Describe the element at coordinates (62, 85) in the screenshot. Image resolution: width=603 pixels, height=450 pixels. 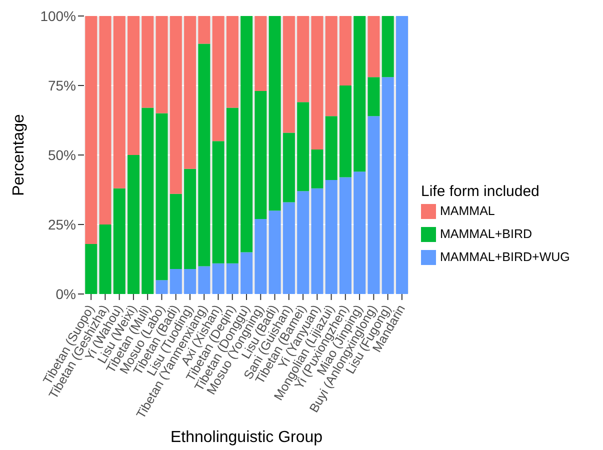
I see `y-tick-label: 75%` at that location.